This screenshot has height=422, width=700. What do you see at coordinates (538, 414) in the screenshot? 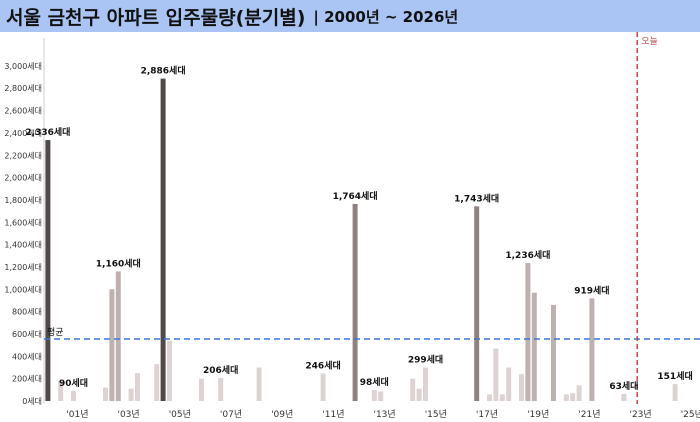
I see `x-tick-label: '19년` at bounding box center [538, 414].